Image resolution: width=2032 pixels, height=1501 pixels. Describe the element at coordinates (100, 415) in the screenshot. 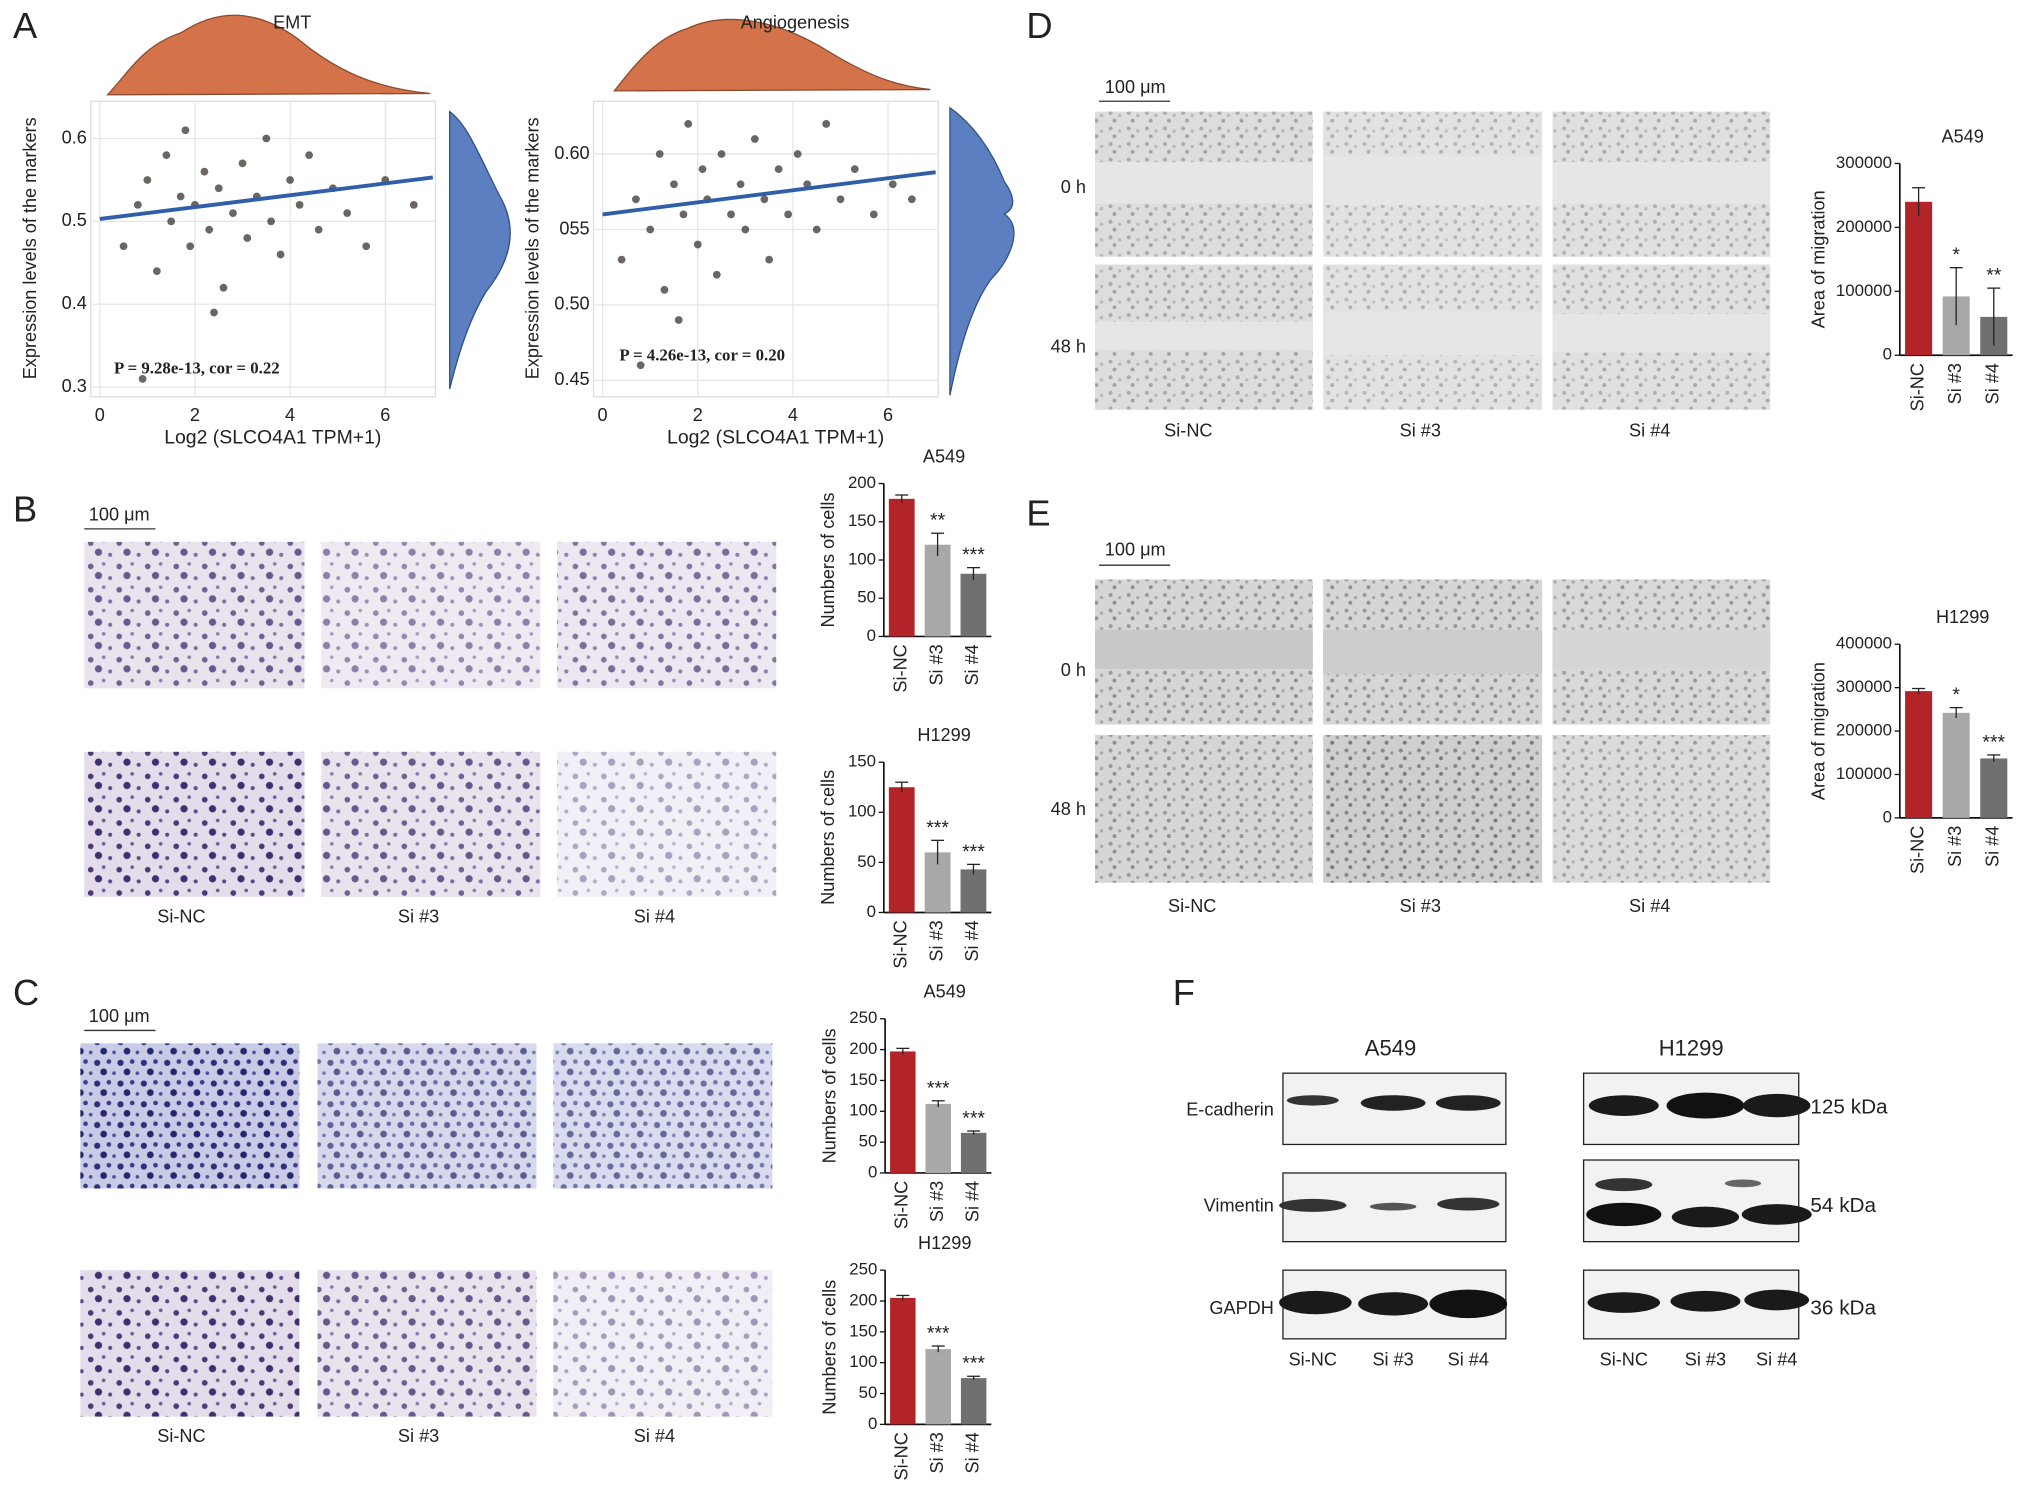

I see `x-tick-label: 0` at that location.